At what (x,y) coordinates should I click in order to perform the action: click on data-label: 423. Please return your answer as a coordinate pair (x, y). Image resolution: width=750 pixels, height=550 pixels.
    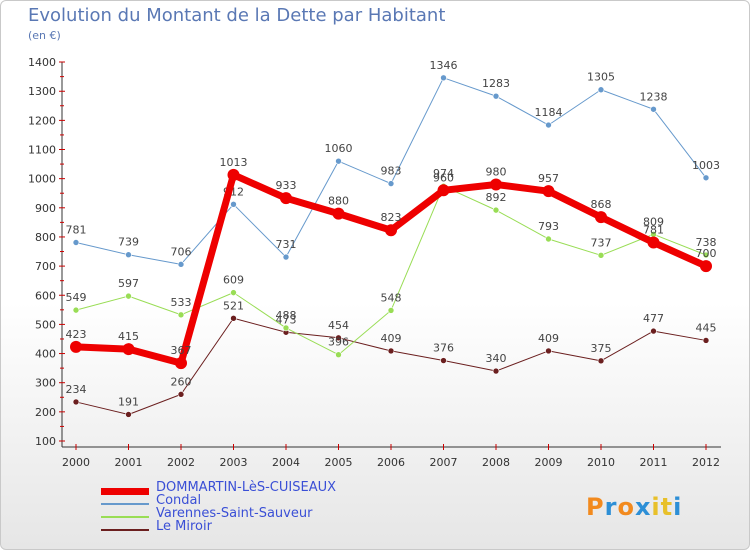
    Looking at the image, I should click on (76, 334).